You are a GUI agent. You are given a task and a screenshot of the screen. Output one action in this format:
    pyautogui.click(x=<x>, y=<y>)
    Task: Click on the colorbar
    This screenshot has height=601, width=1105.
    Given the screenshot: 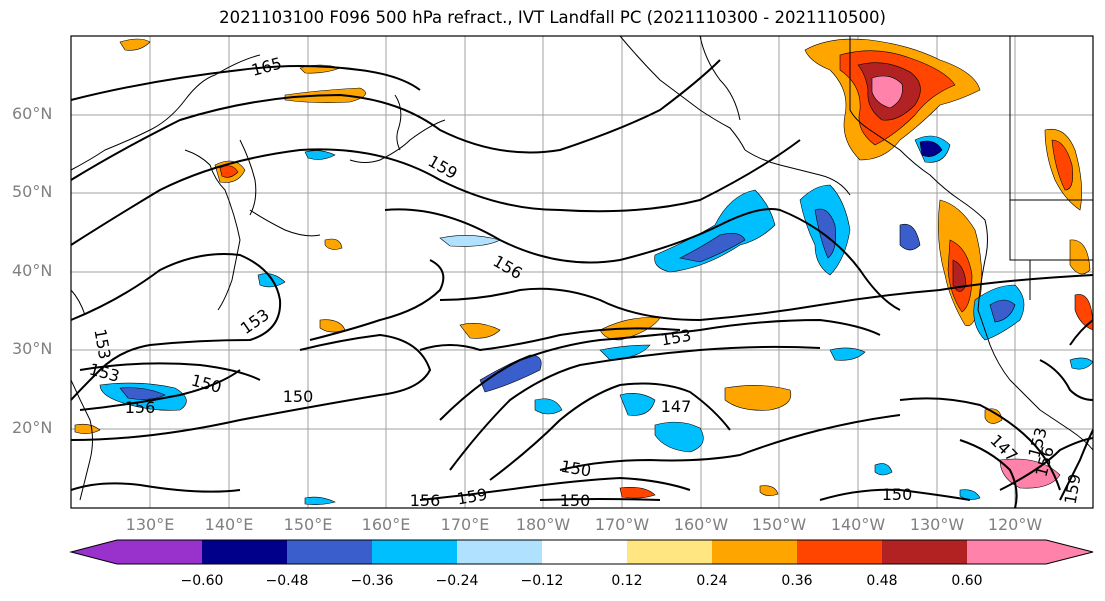 What is the action you would take?
    pyautogui.click(x=581, y=552)
    